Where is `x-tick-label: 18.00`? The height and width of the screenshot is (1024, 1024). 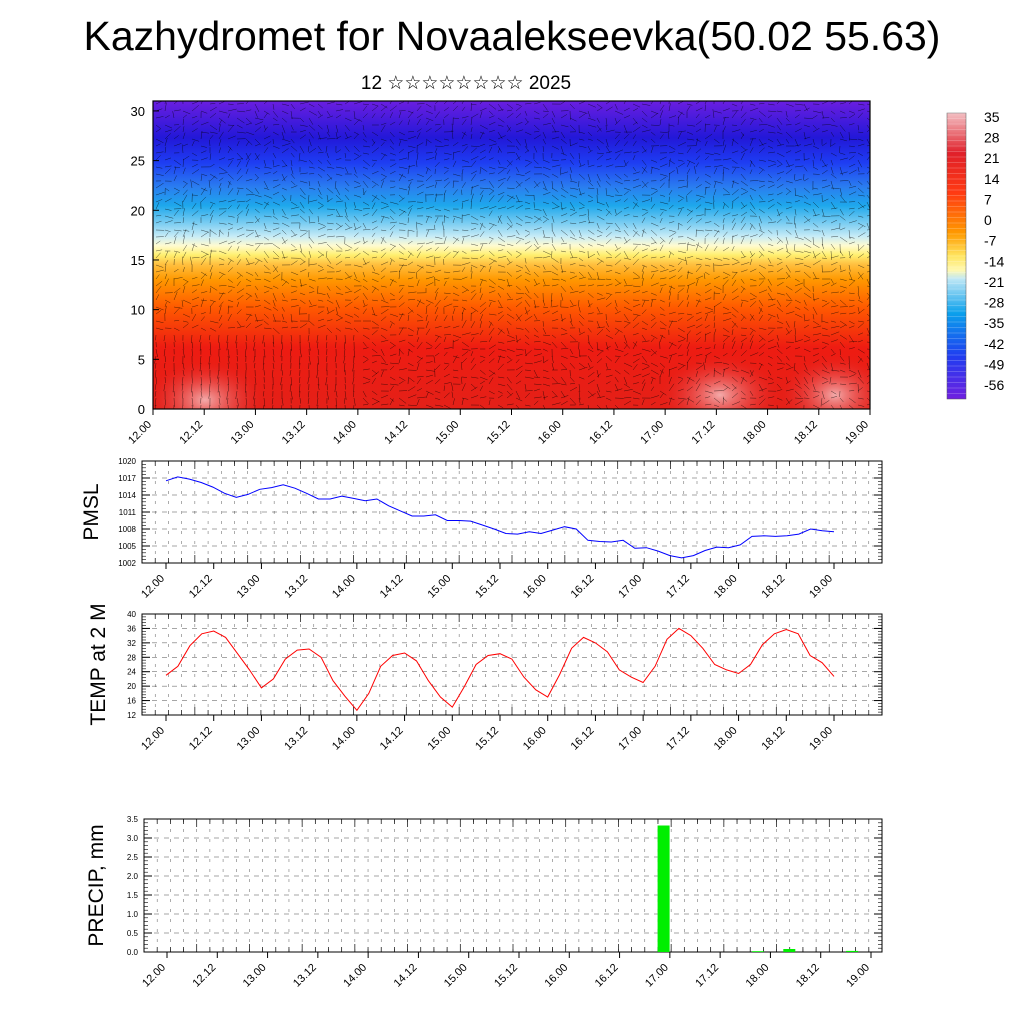 x-tick-label: 18.00 is located at coordinates (758, 976).